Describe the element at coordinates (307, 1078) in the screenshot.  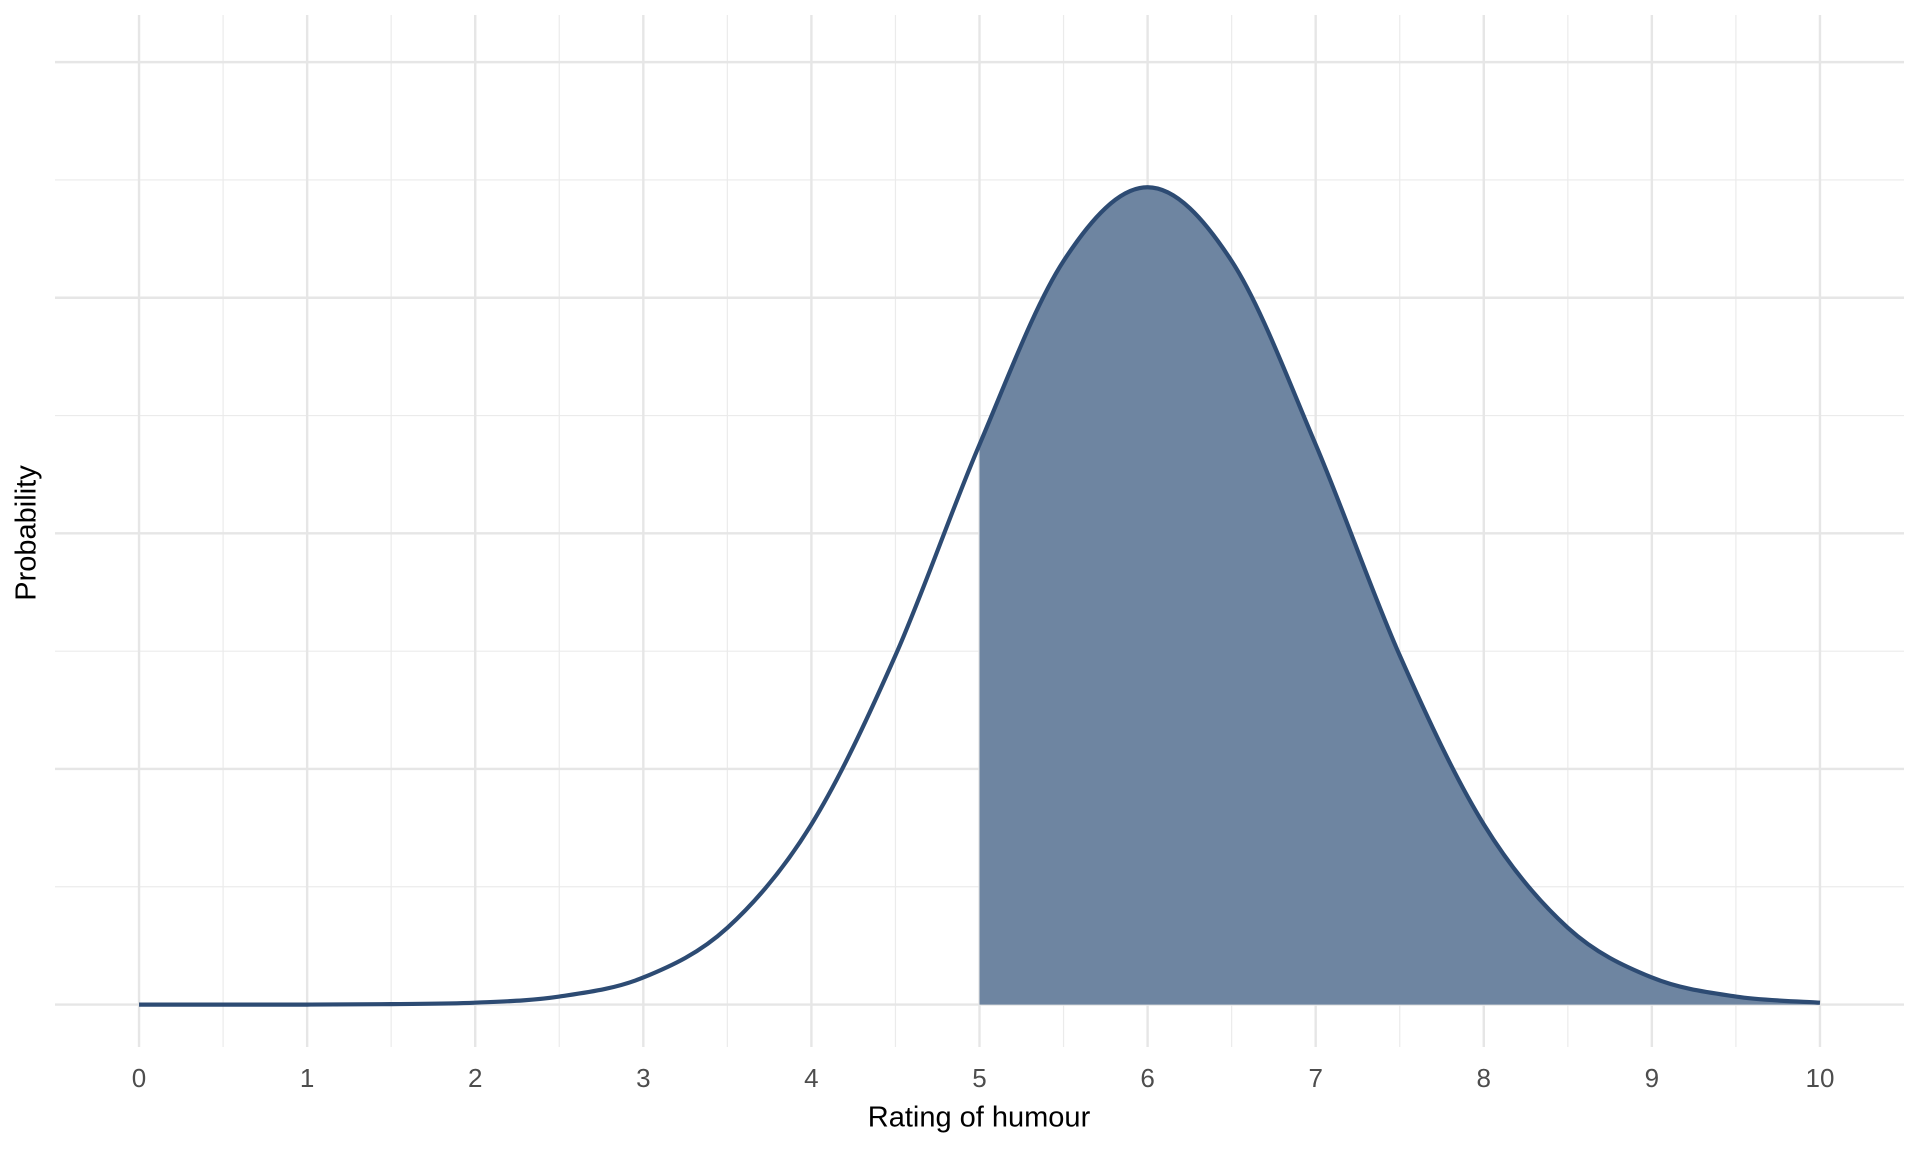
I see `x-tick-label: 1` at that location.